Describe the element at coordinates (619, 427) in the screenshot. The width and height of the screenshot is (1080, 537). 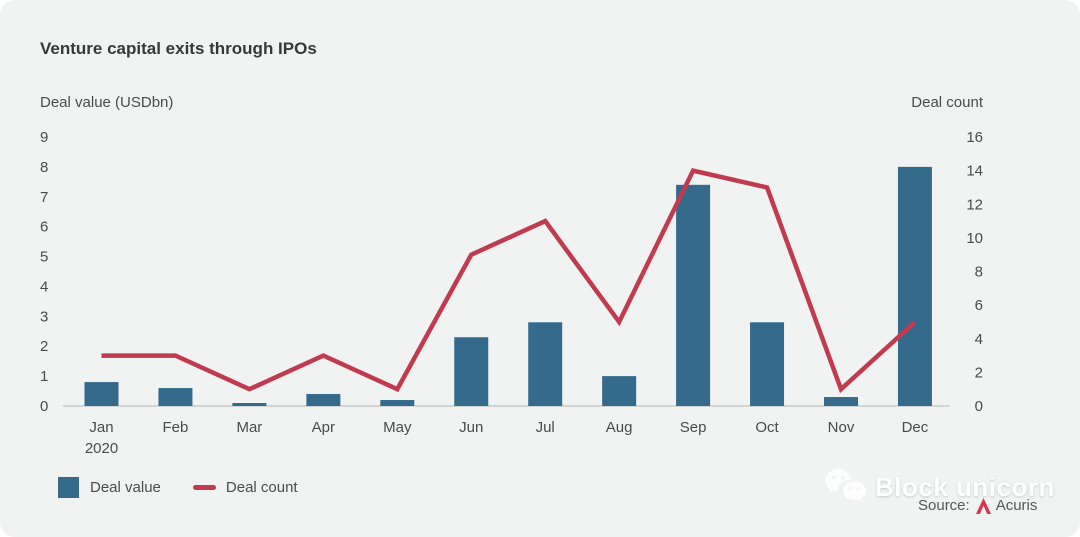
I see `x-axis-tick-label: Aug` at that location.